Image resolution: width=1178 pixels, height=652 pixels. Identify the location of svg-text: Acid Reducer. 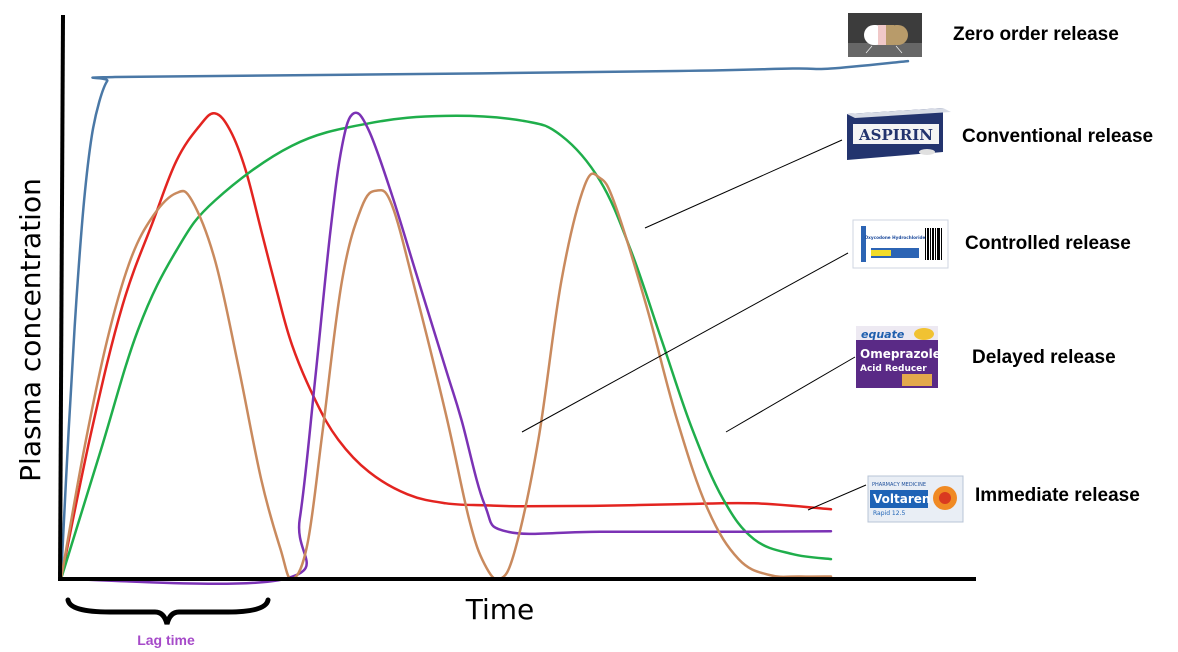
(893, 369).